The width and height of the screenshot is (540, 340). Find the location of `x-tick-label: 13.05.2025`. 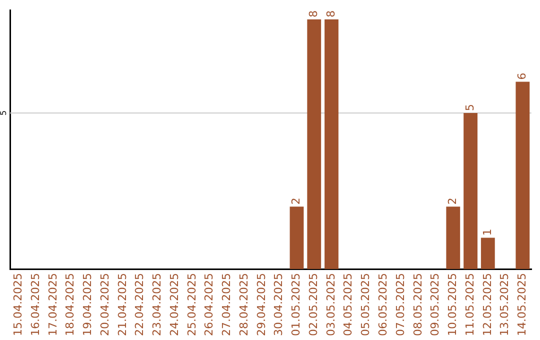

x-tick-label: 13.05.2025 is located at coordinates (505, 304).